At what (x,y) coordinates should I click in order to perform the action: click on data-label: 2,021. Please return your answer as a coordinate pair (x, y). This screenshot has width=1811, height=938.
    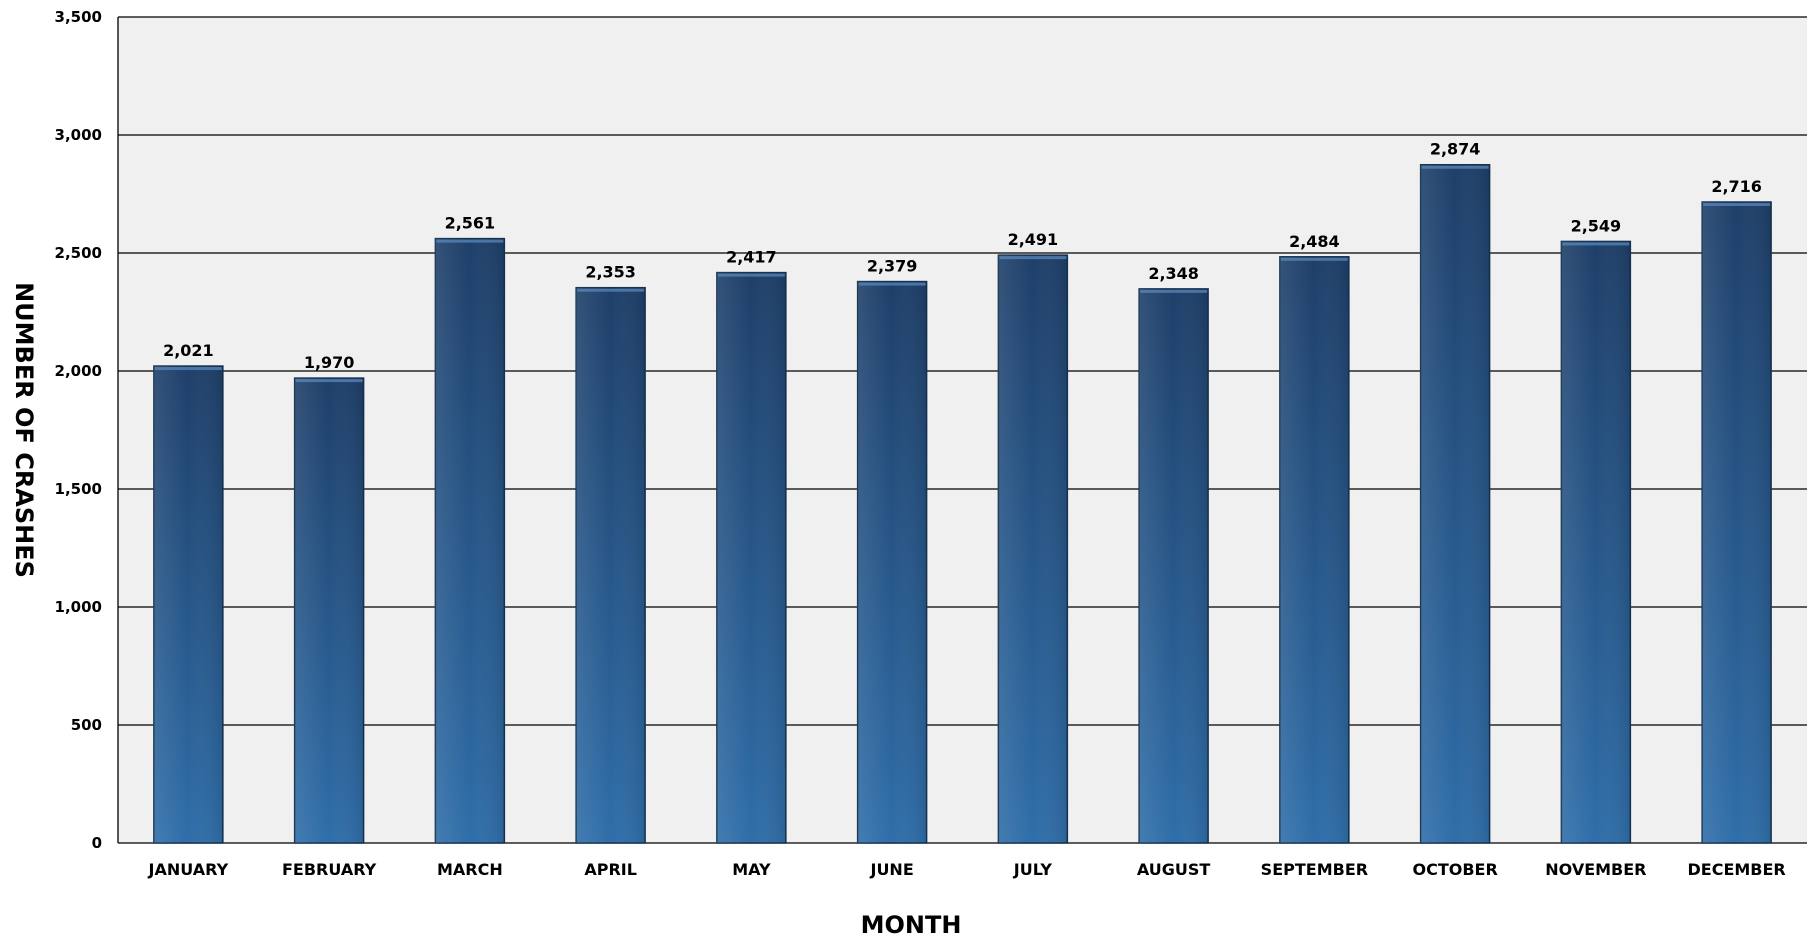
    Looking at the image, I should click on (188, 350).